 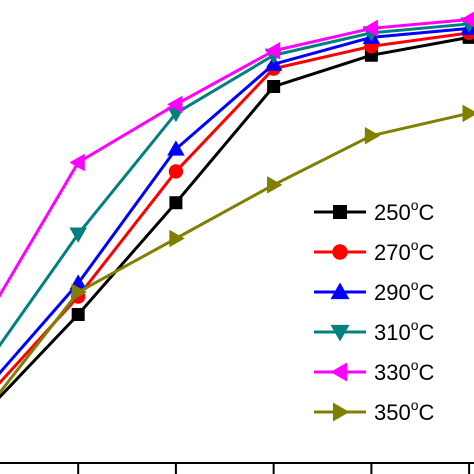 I want to click on legend-label: 290oC, so click(x=404, y=291).